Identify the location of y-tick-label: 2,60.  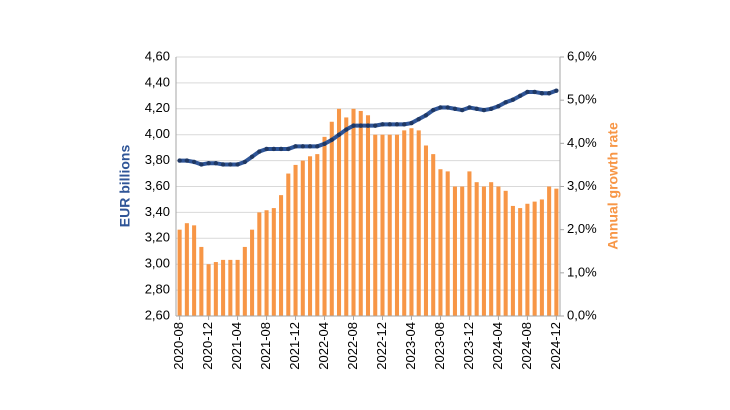
(157, 314).